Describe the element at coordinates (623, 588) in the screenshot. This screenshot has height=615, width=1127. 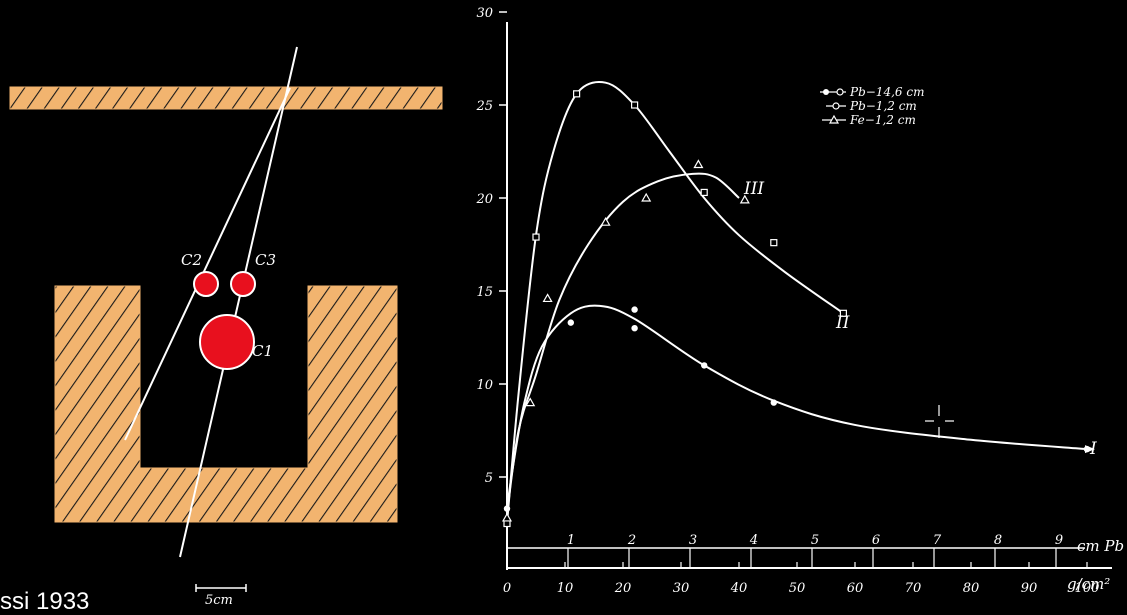
I see `x-mass-tick-label: 20` at that location.